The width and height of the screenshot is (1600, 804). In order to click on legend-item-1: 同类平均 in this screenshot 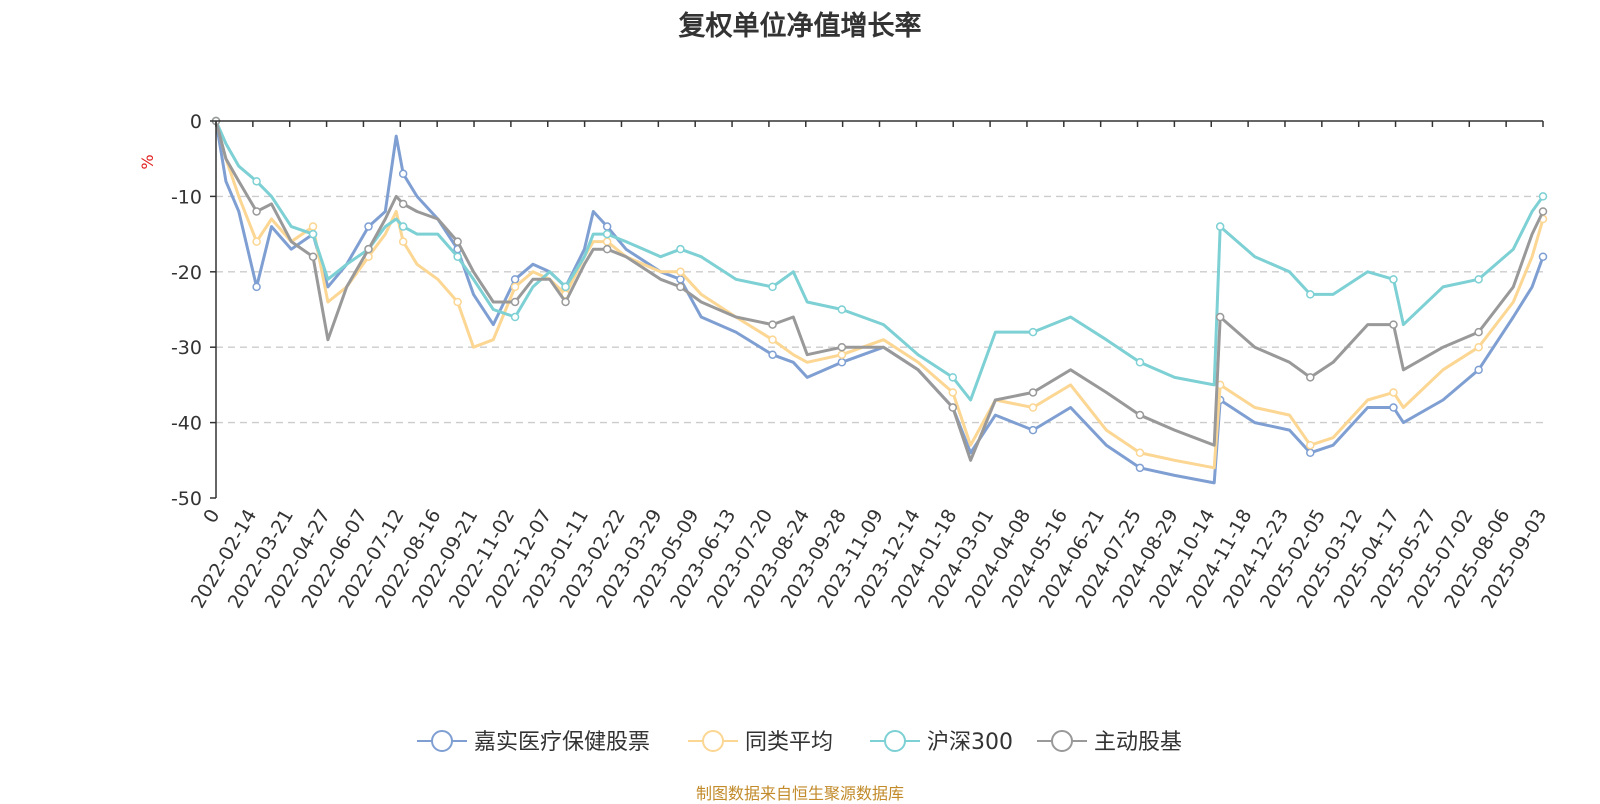, I will do `click(760, 742)`.